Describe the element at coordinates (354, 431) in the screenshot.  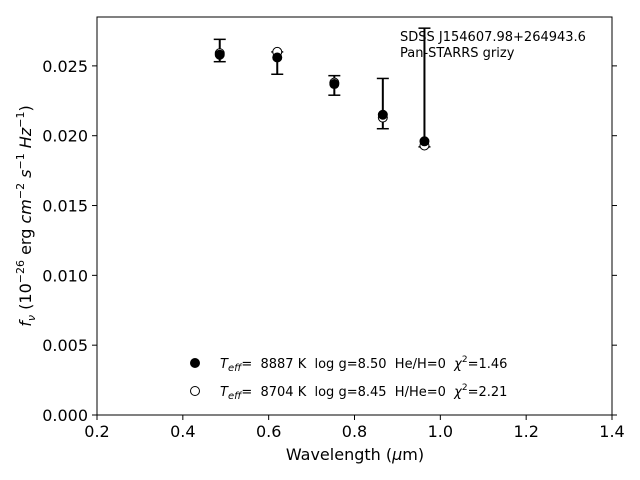
I see `x-tick-label: 0.8` at that location.